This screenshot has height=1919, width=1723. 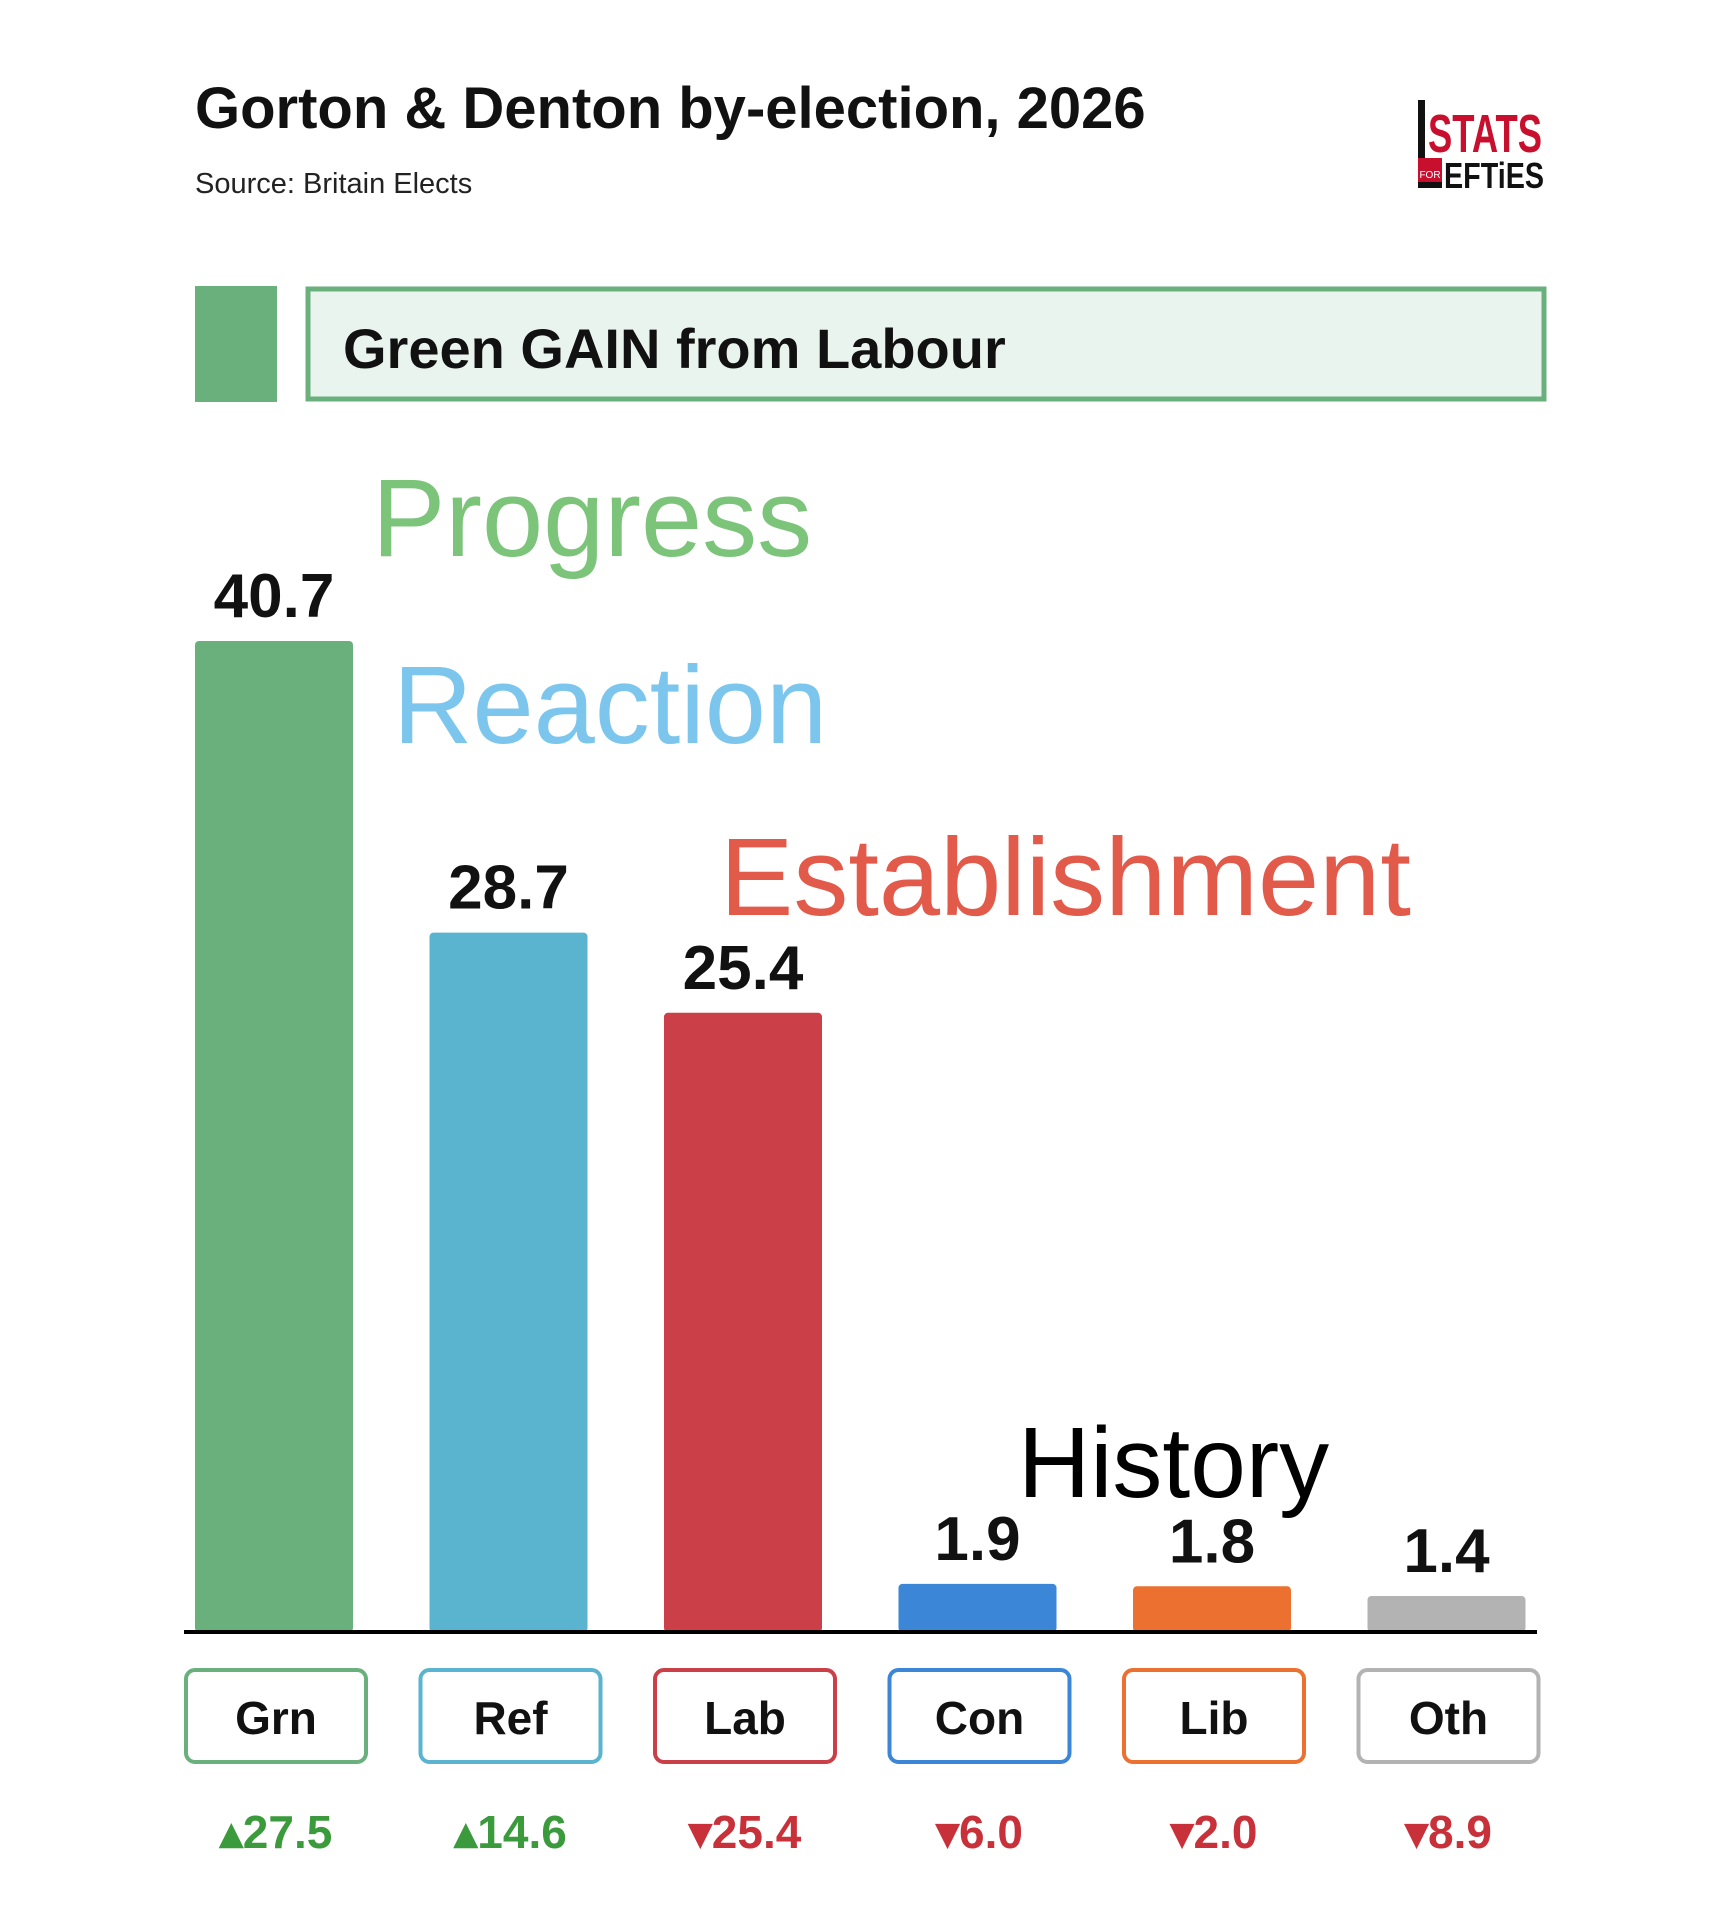 I want to click on change-label-lab: ▾25.4, so click(x=744, y=1832).